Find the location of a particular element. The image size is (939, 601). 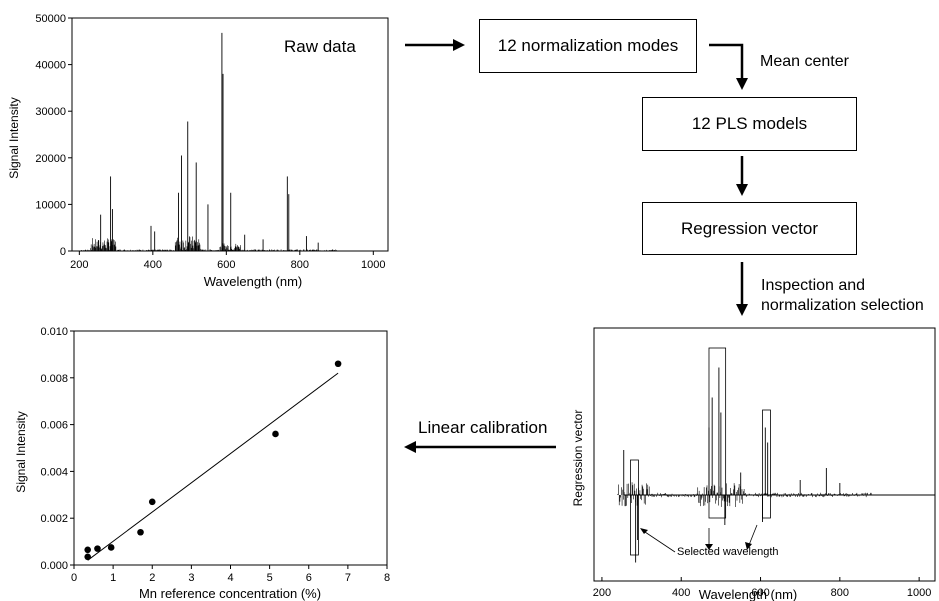

regression-x-tick-label: 600 is located at coordinates (760, 593).